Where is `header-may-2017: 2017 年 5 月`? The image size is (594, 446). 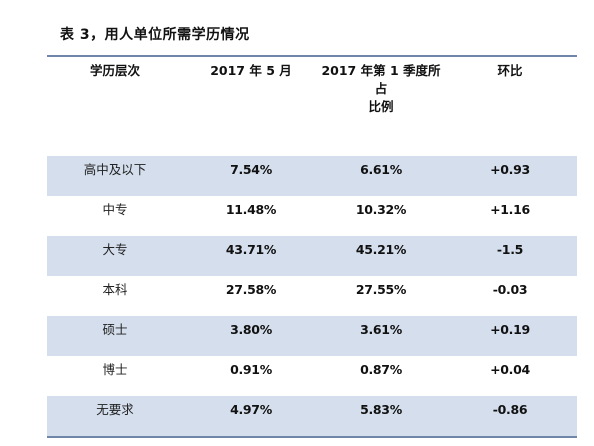 header-may-2017: 2017 年 5 月 is located at coordinates (251, 70).